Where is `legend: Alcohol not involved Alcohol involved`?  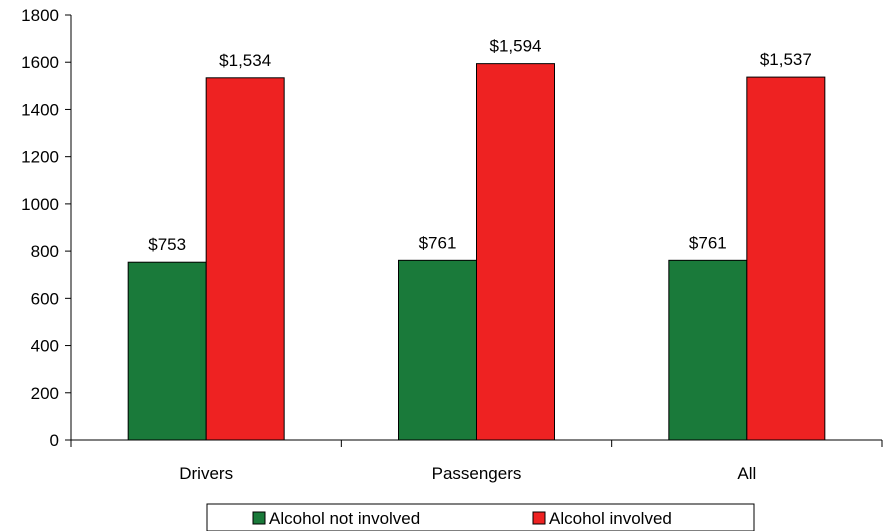
legend: Alcohol not involved Alcohol involved is located at coordinates (480, 517).